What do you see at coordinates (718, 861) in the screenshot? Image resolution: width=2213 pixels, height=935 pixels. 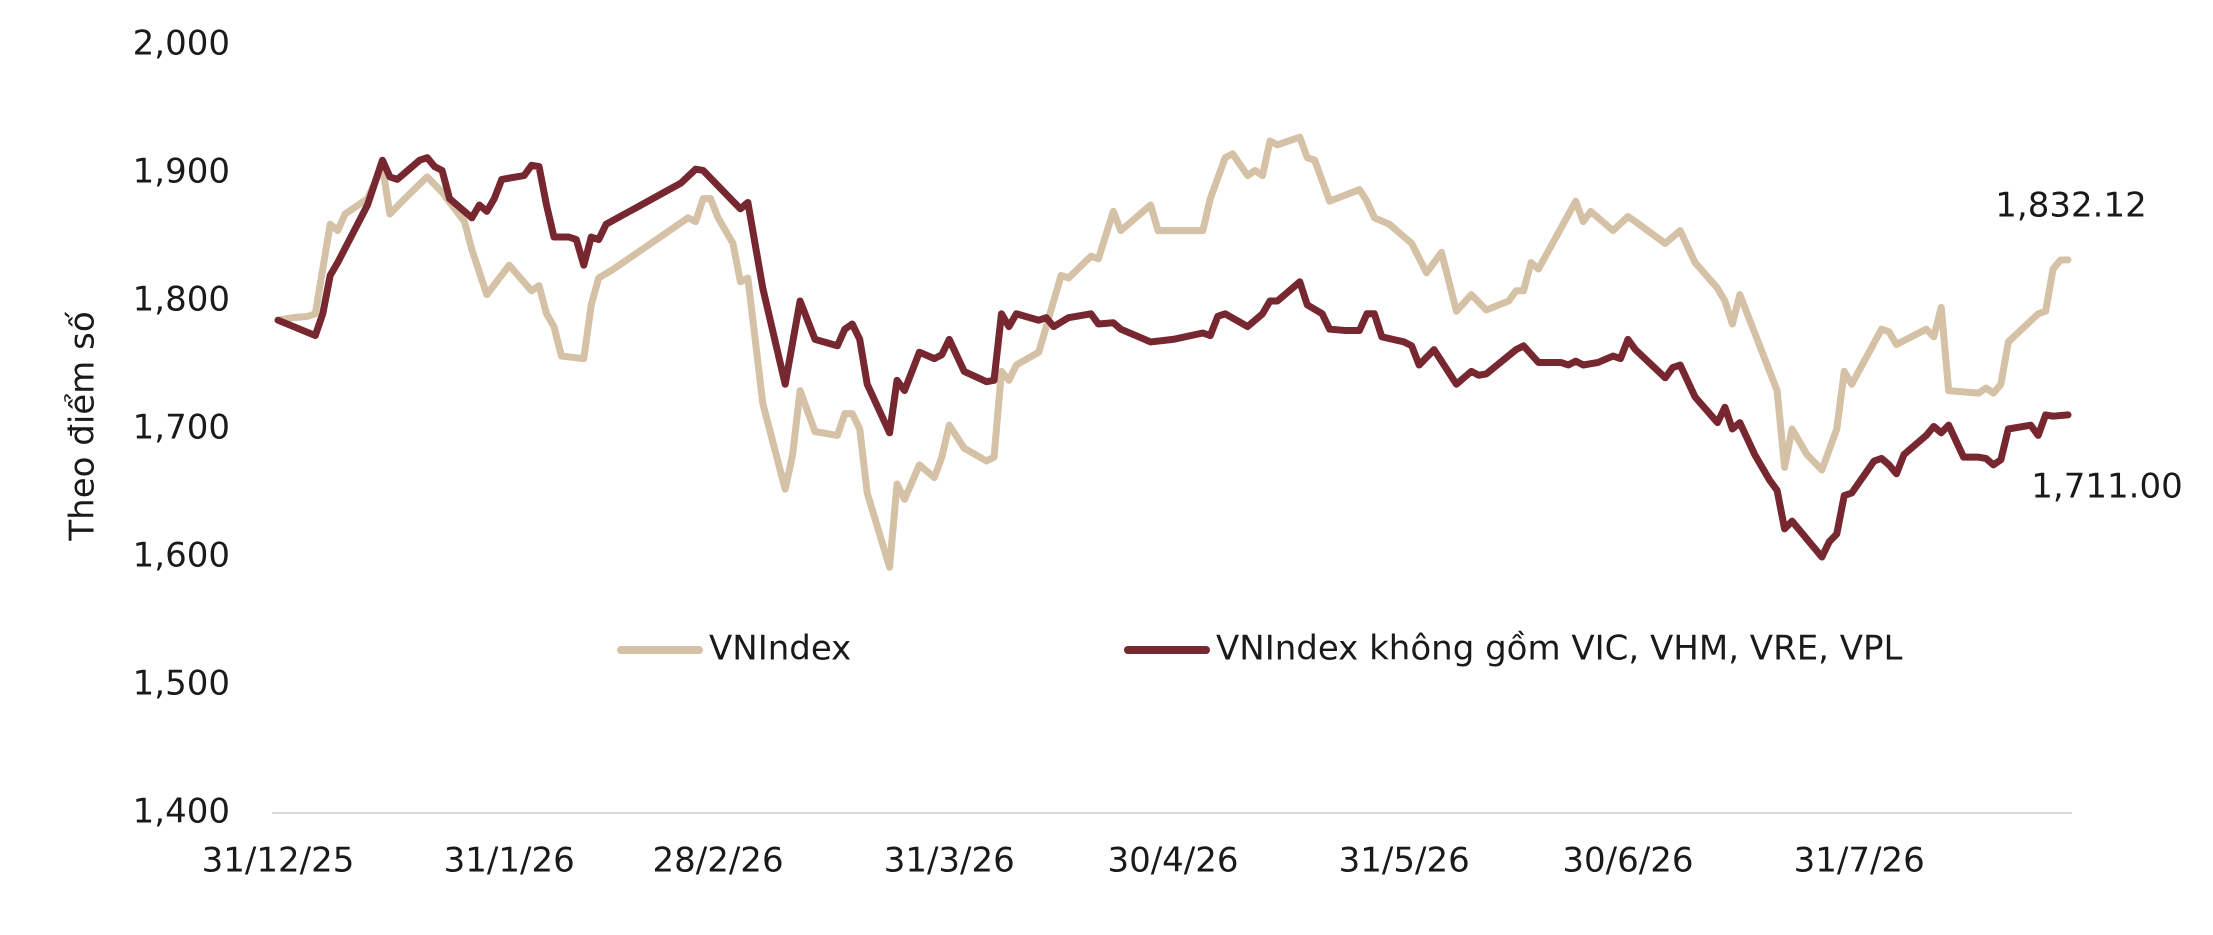 I see `x-tick-label: 28/2/26` at bounding box center [718, 861].